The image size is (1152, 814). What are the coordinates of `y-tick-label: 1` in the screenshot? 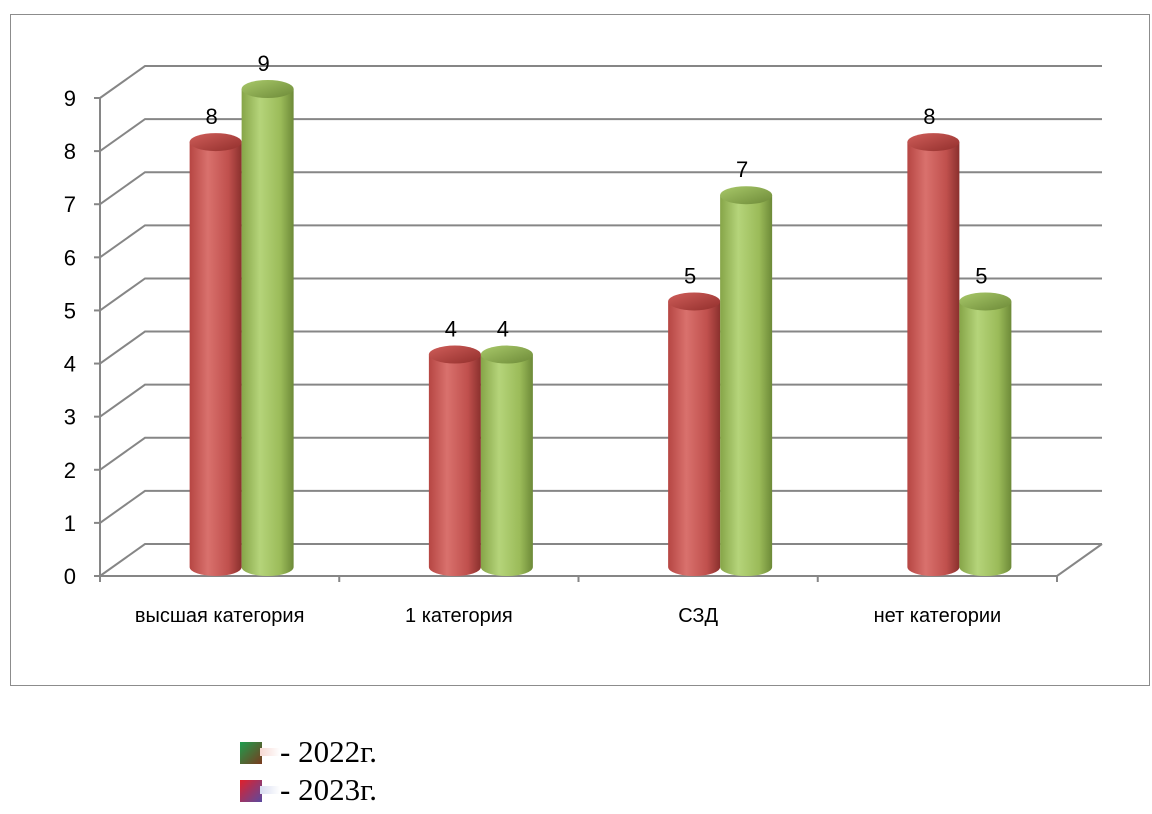 It's located at (70, 523).